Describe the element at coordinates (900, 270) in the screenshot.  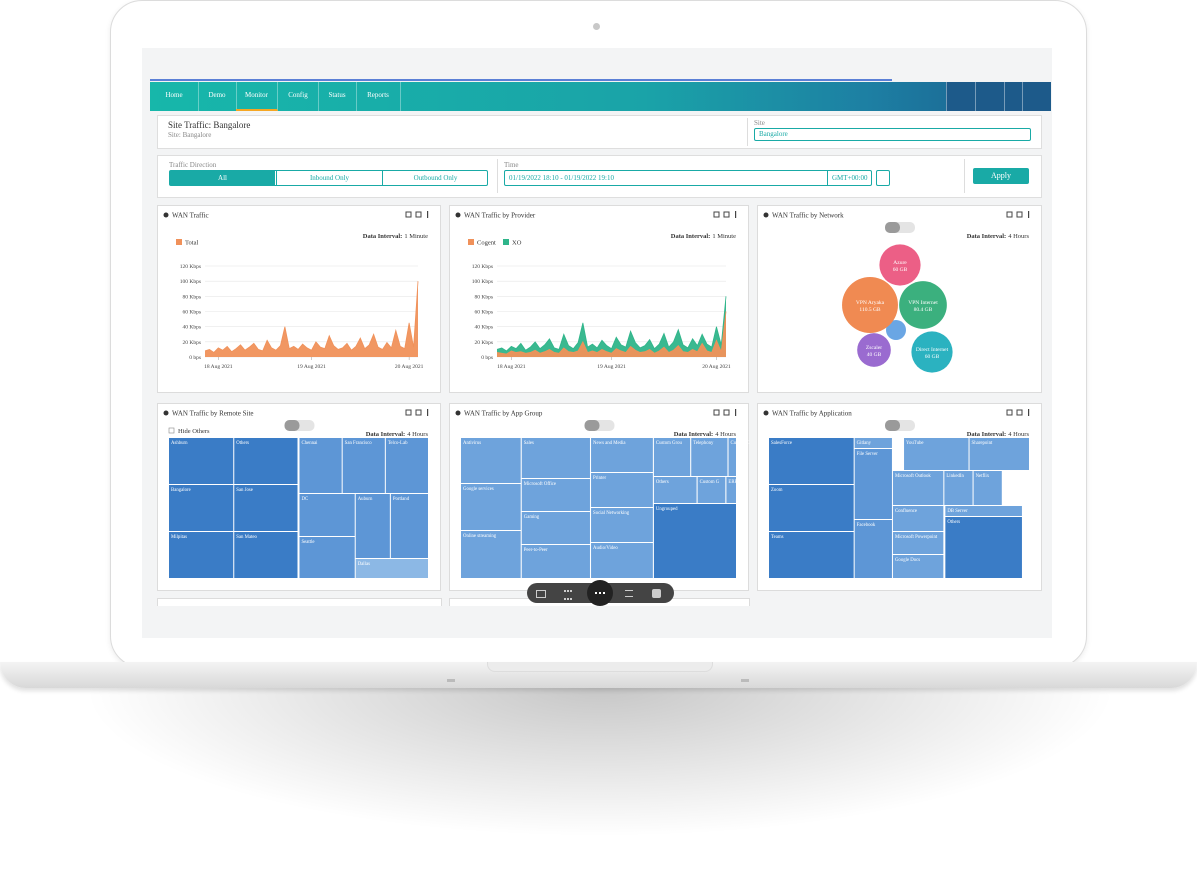
I see `bubble-value: 60 GB` at that location.